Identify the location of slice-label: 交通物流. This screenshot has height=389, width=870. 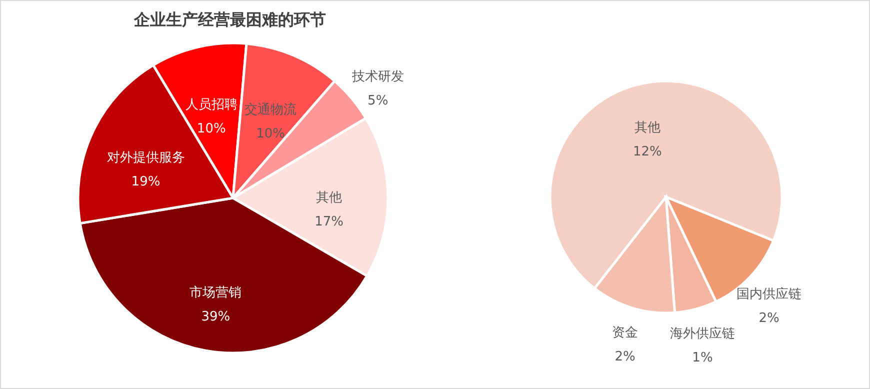
(270, 110).